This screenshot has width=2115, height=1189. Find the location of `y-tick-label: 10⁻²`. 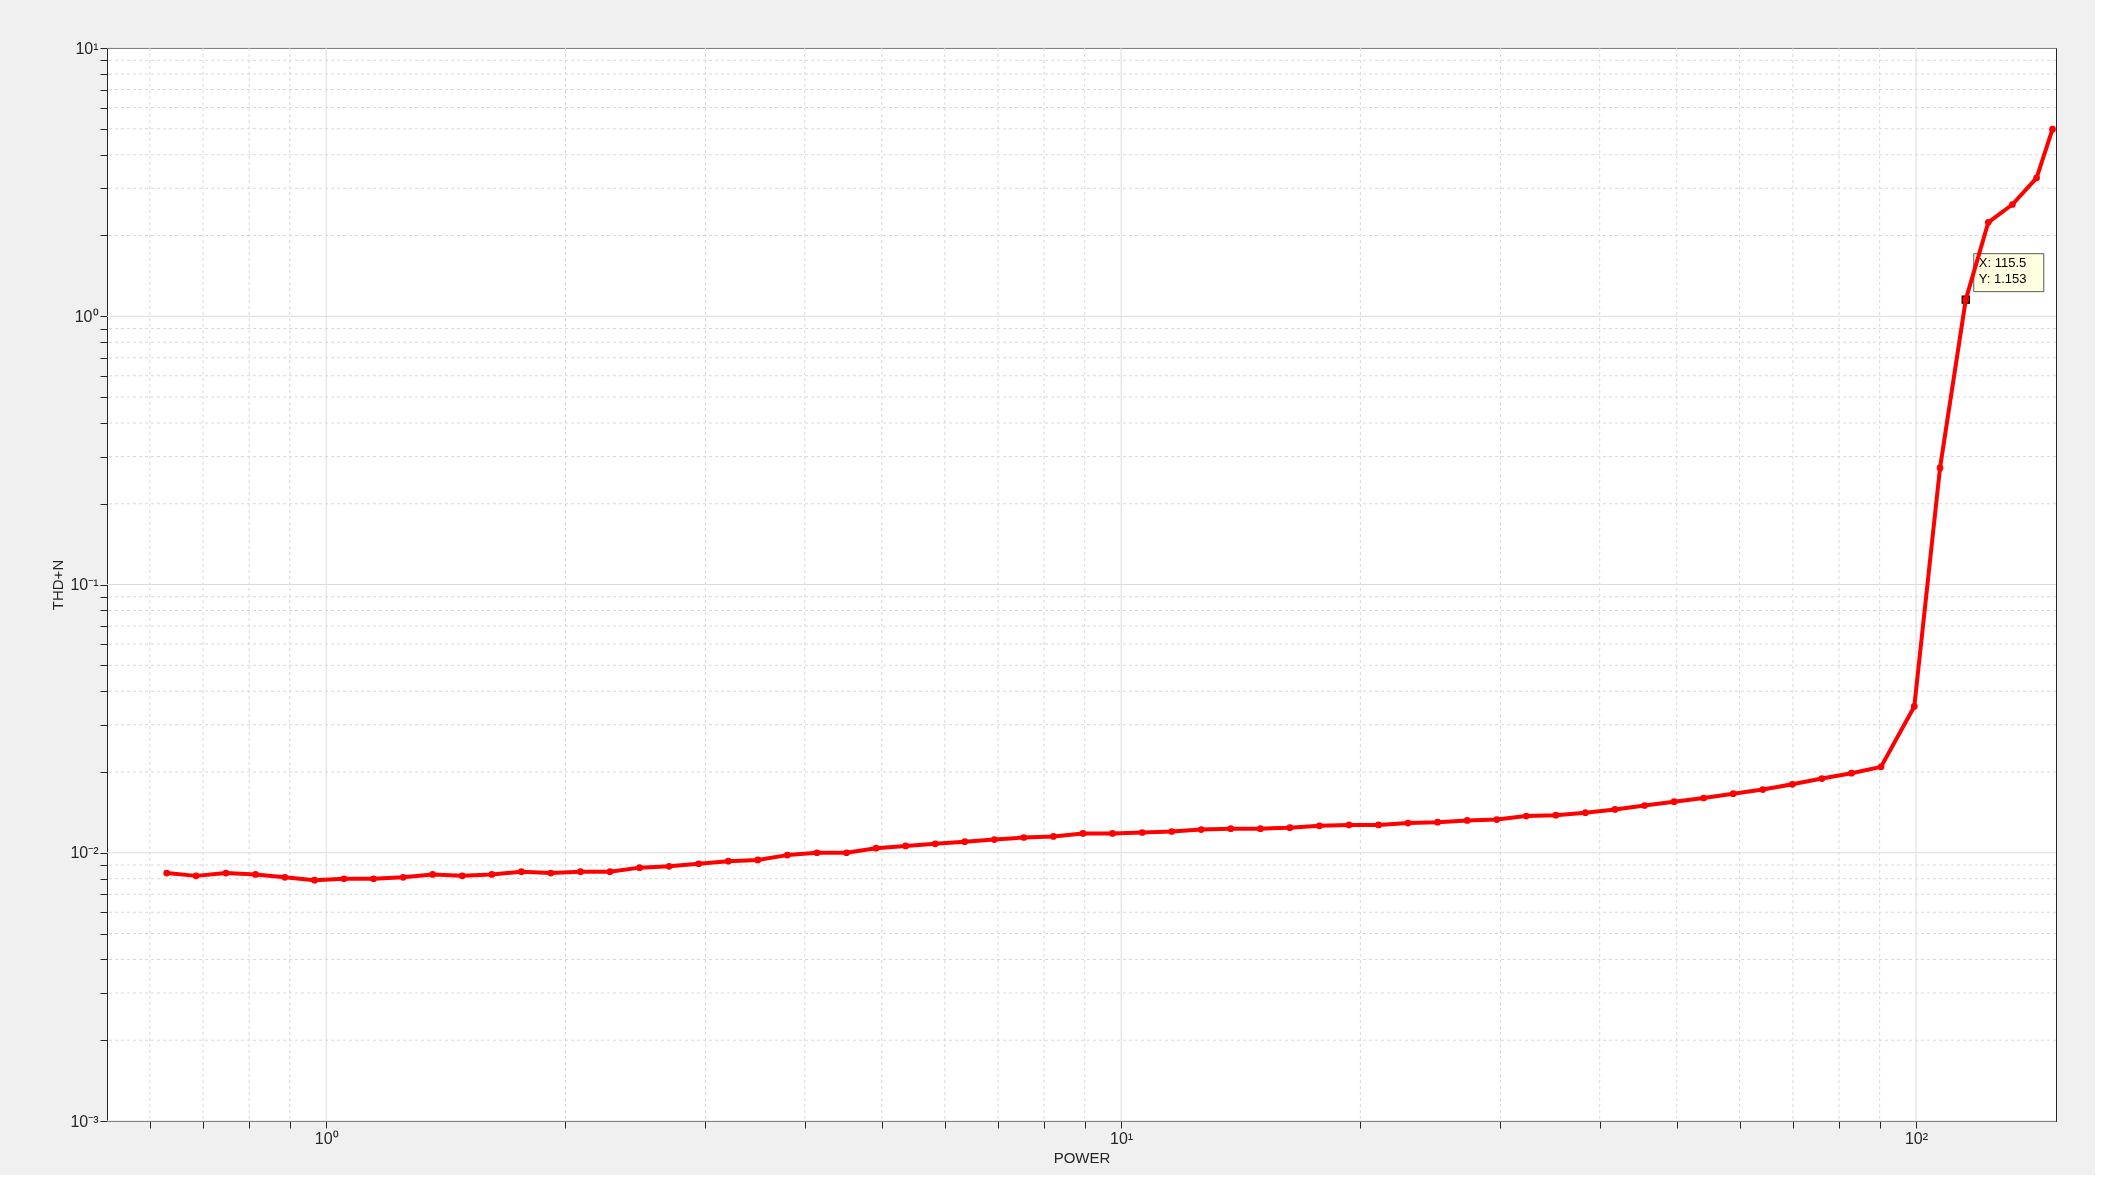

y-tick-label: 10⁻² is located at coordinates (85, 853).